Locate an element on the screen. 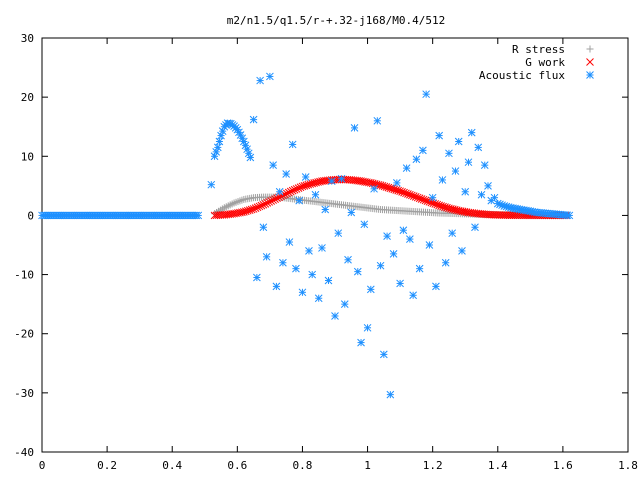  x-tick-label: 0.4 is located at coordinates (172, 465).